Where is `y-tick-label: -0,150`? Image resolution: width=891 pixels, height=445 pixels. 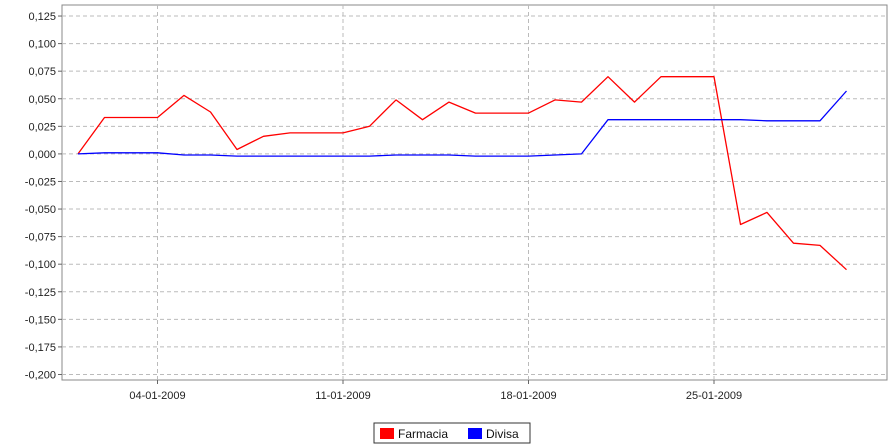 y-tick-label: -0,150 is located at coordinates (40, 320).